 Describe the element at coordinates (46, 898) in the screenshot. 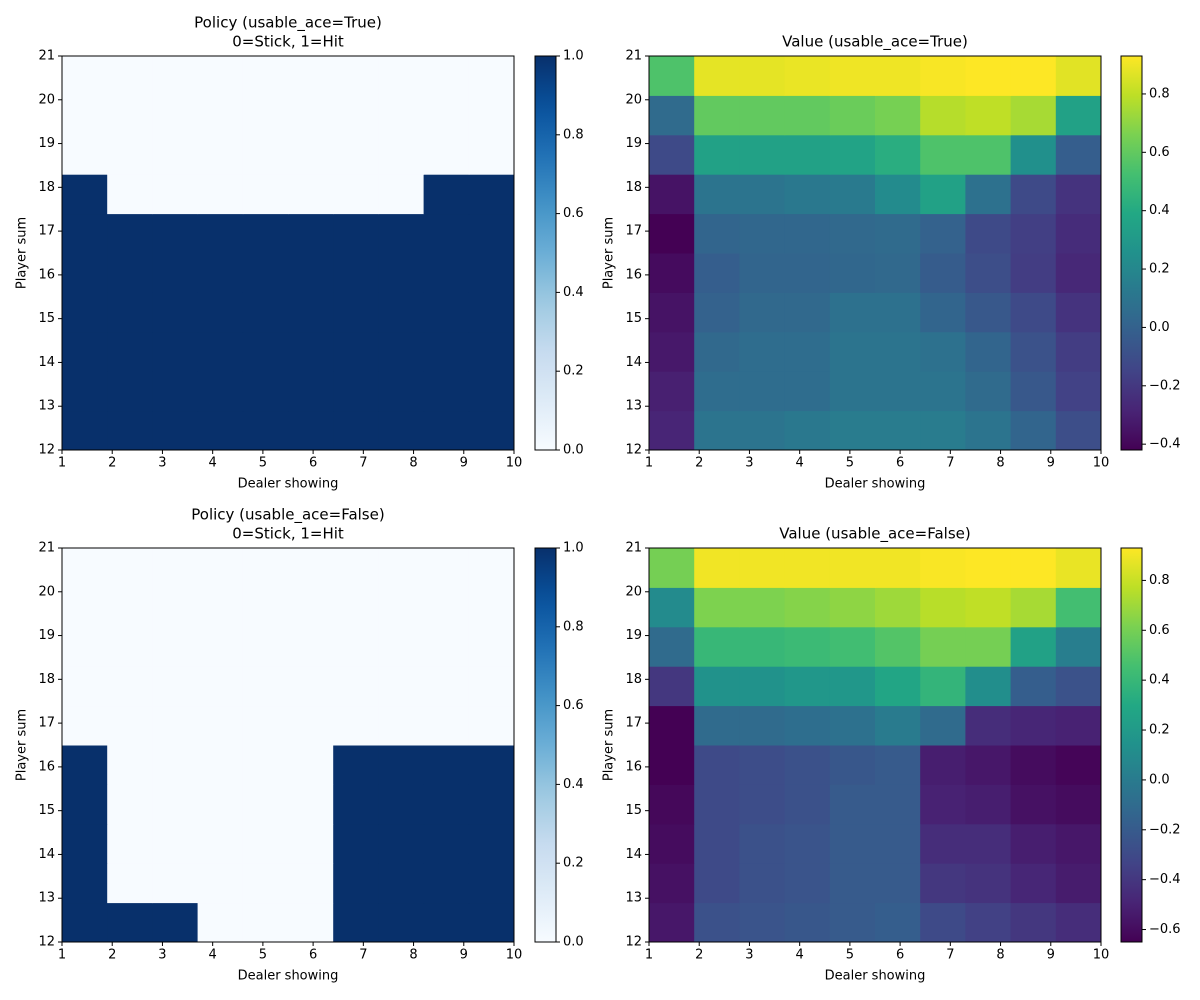

I see `y-tick-label: 13` at that location.